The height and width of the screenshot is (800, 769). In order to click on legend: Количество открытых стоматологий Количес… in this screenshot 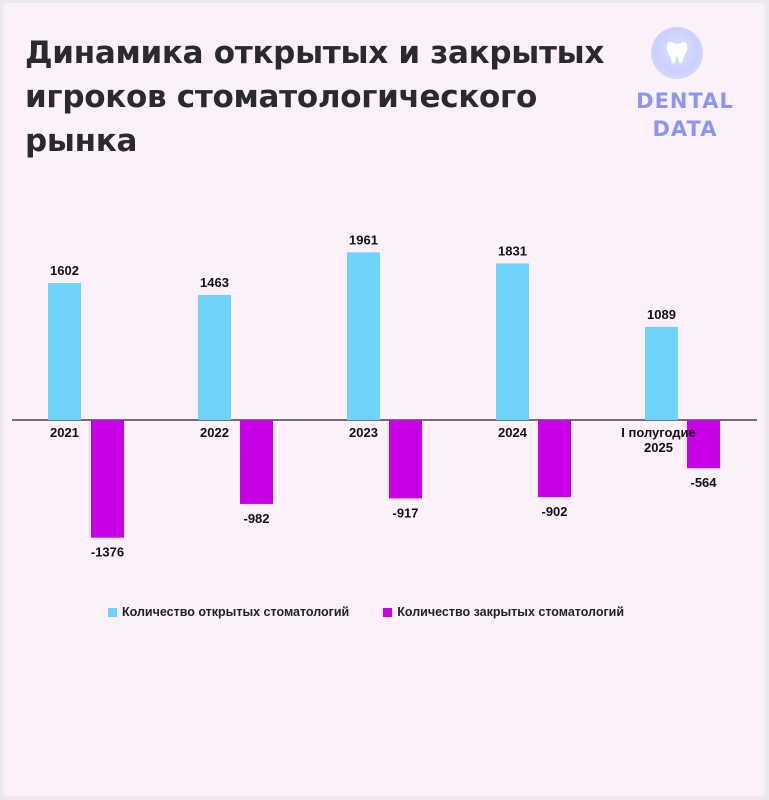, I will do `click(366, 612)`.